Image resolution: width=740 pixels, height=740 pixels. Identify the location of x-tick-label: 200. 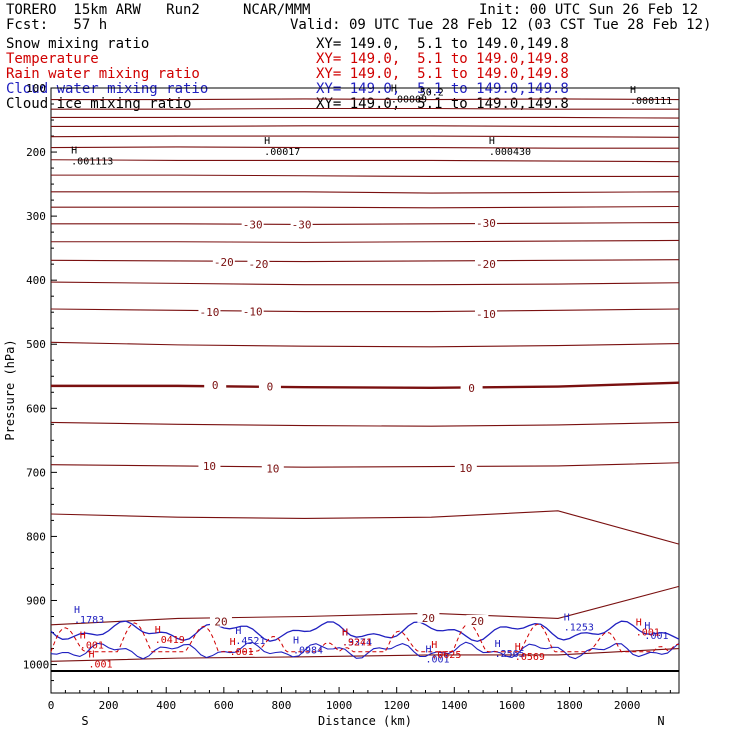
(109, 705).